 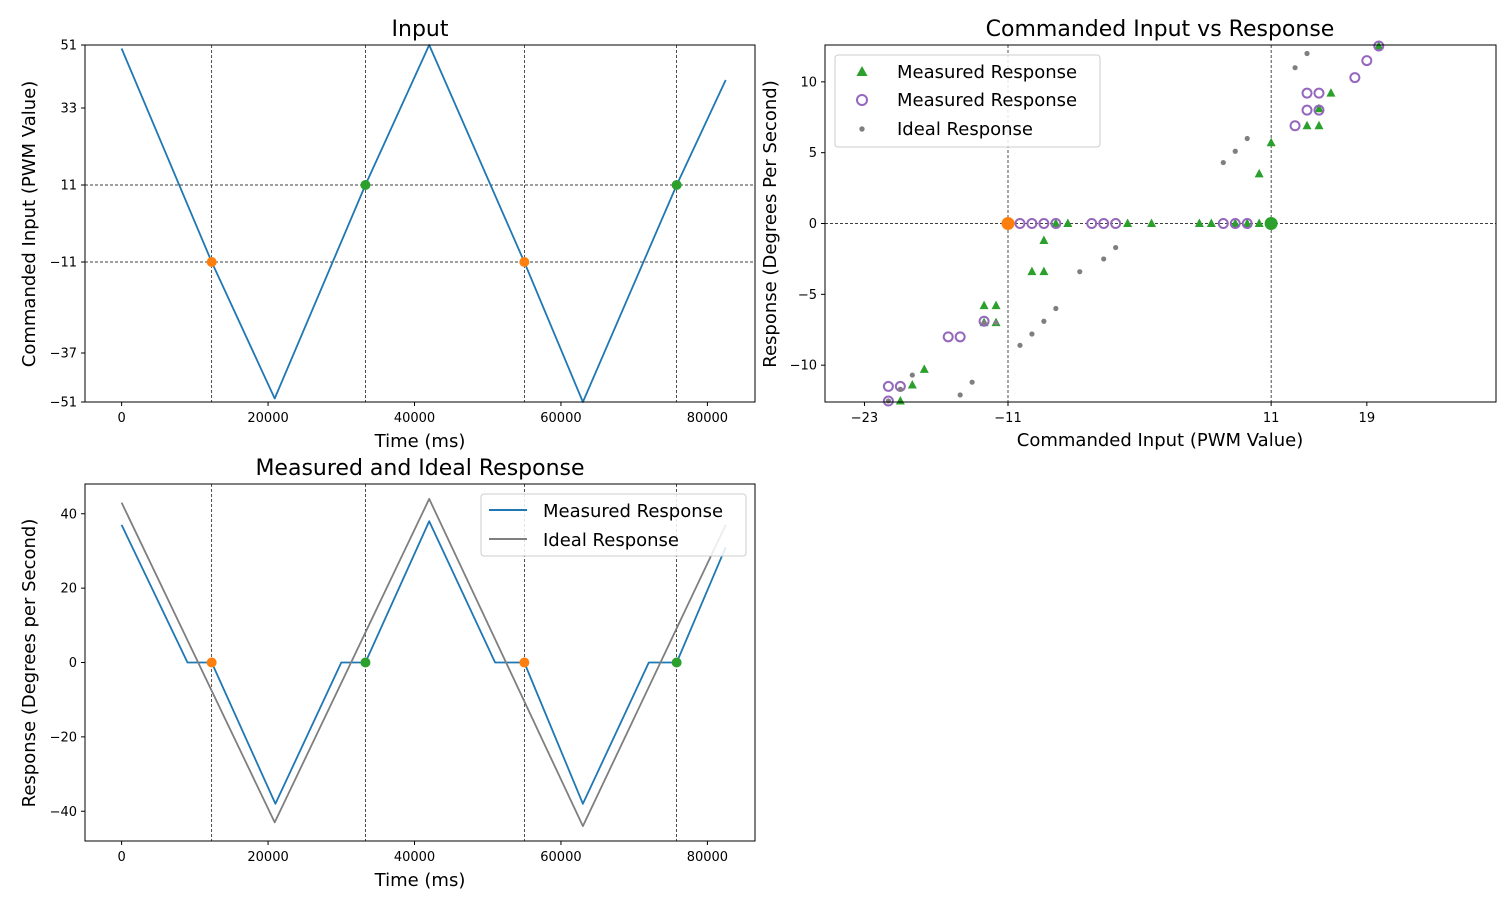 What do you see at coordinates (68, 514) in the screenshot?
I see `y-tick-label: 40` at bounding box center [68, 514].